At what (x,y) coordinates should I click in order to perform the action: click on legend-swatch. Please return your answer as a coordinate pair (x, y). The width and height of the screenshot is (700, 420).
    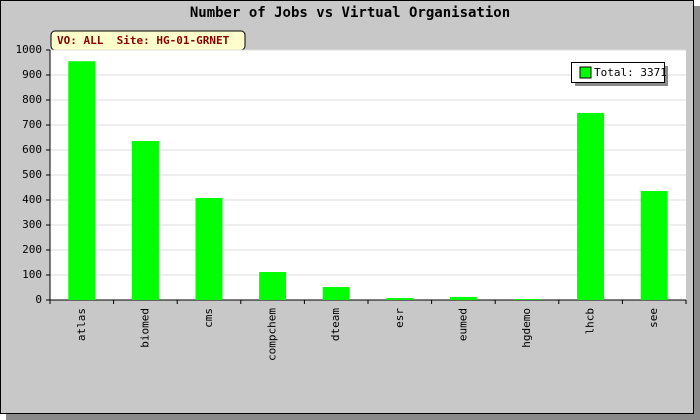
    Looking at the image, I should click on (585, 72).